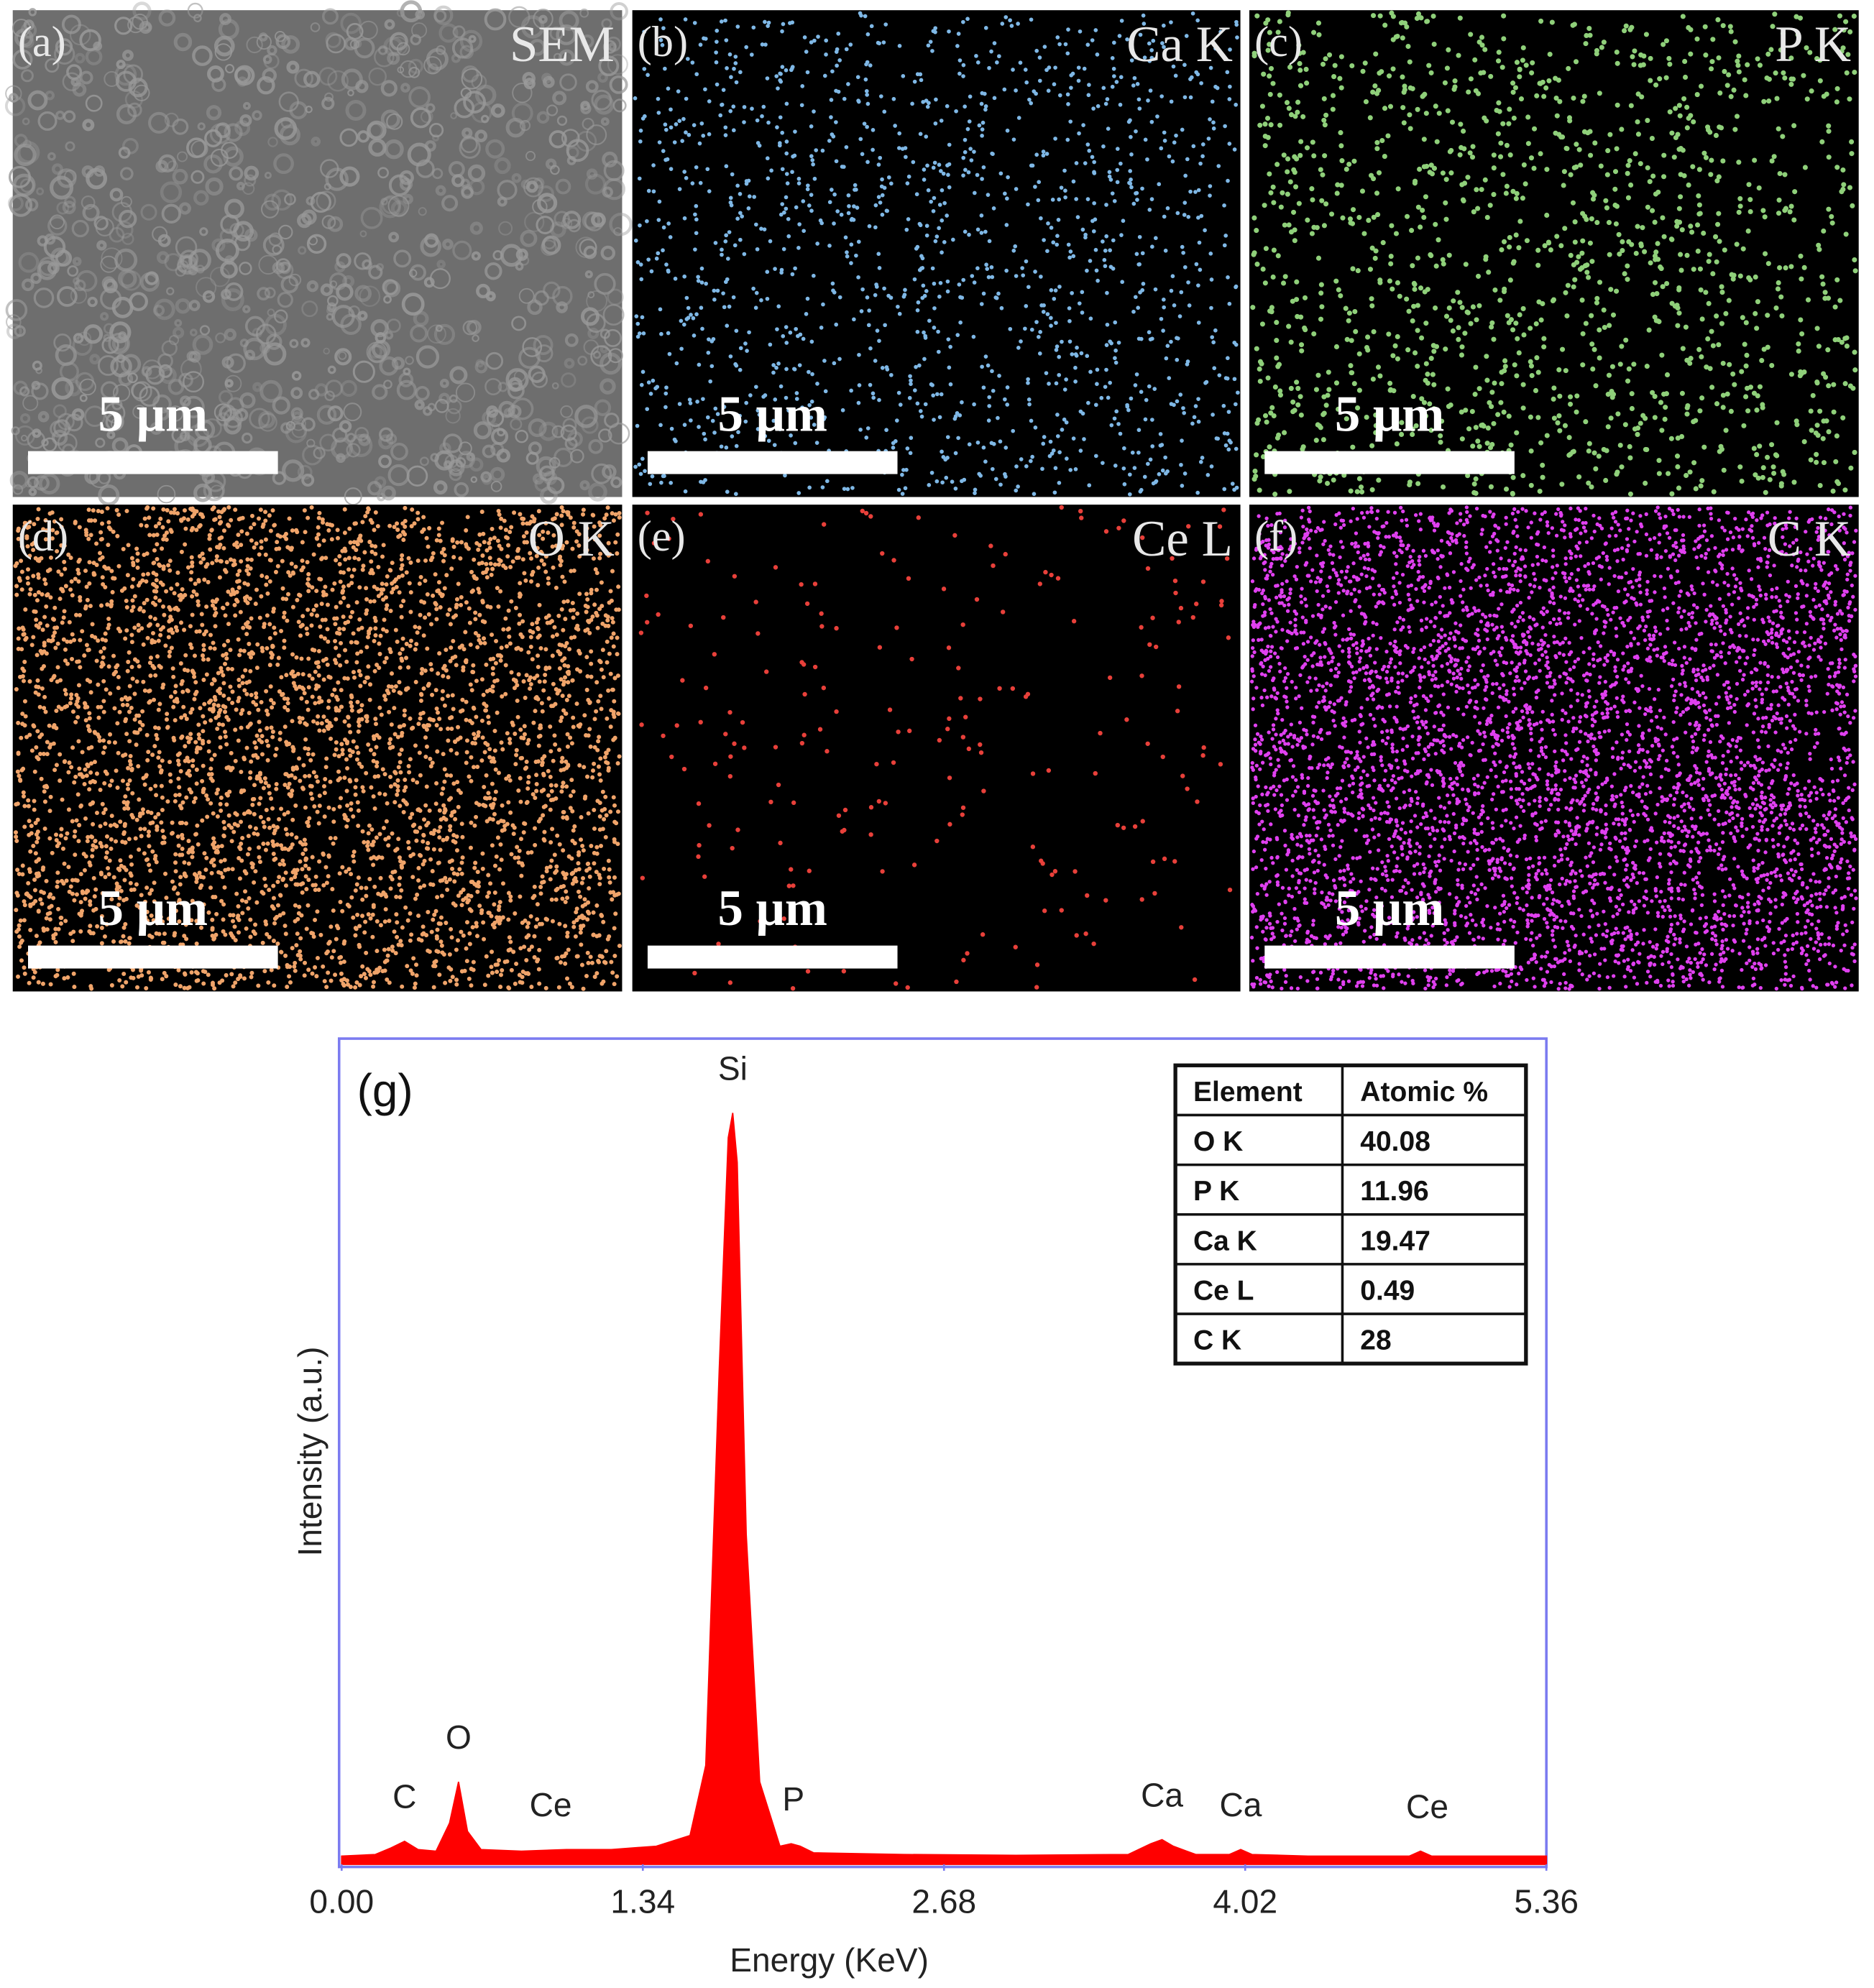  Describe the element at coordinates (662, 536) in the screenshot. I see `panel-label: (e)` at that location.